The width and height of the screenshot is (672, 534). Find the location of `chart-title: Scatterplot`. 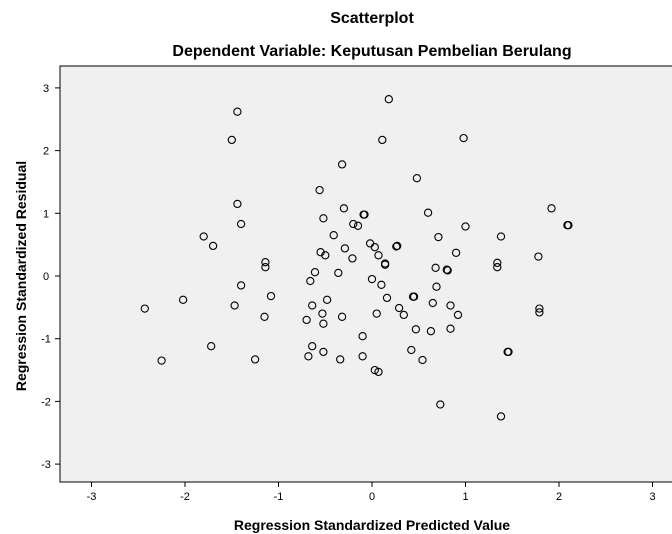

chart-title: Scatterplot is located at coordinates (372, 18).